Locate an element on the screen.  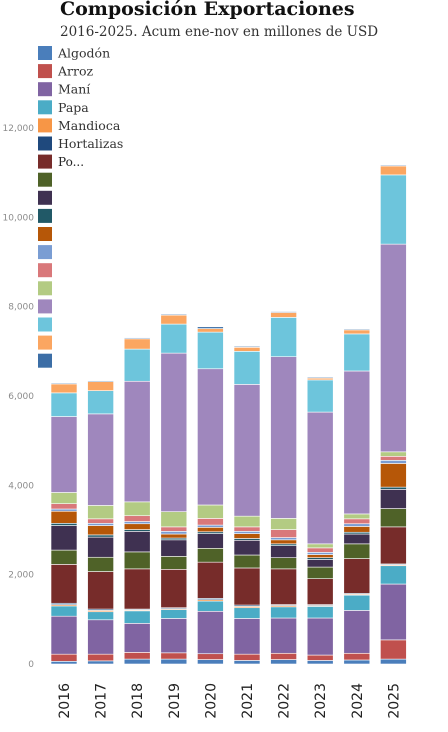
x-tick-label: 2018 is located at coordinates (138, 701).